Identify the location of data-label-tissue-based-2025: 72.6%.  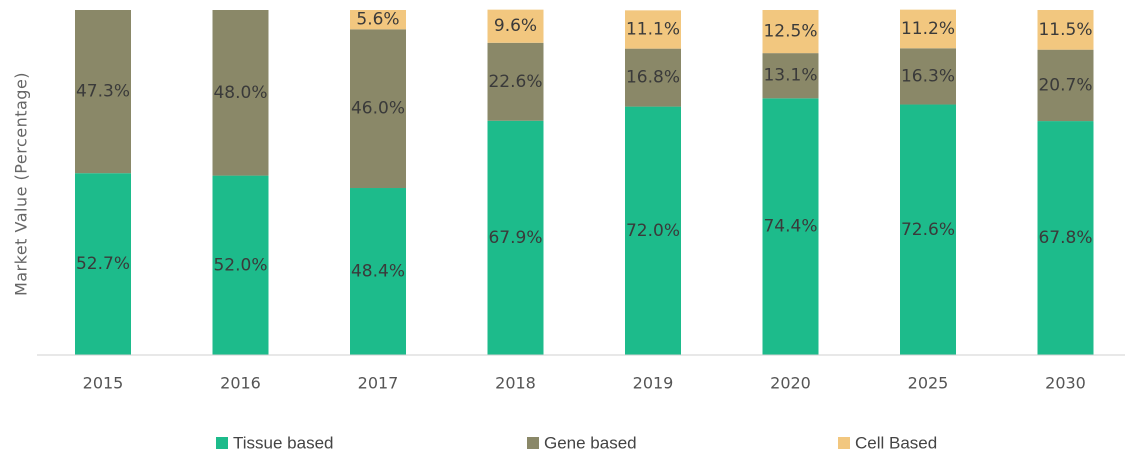
(928, 230).